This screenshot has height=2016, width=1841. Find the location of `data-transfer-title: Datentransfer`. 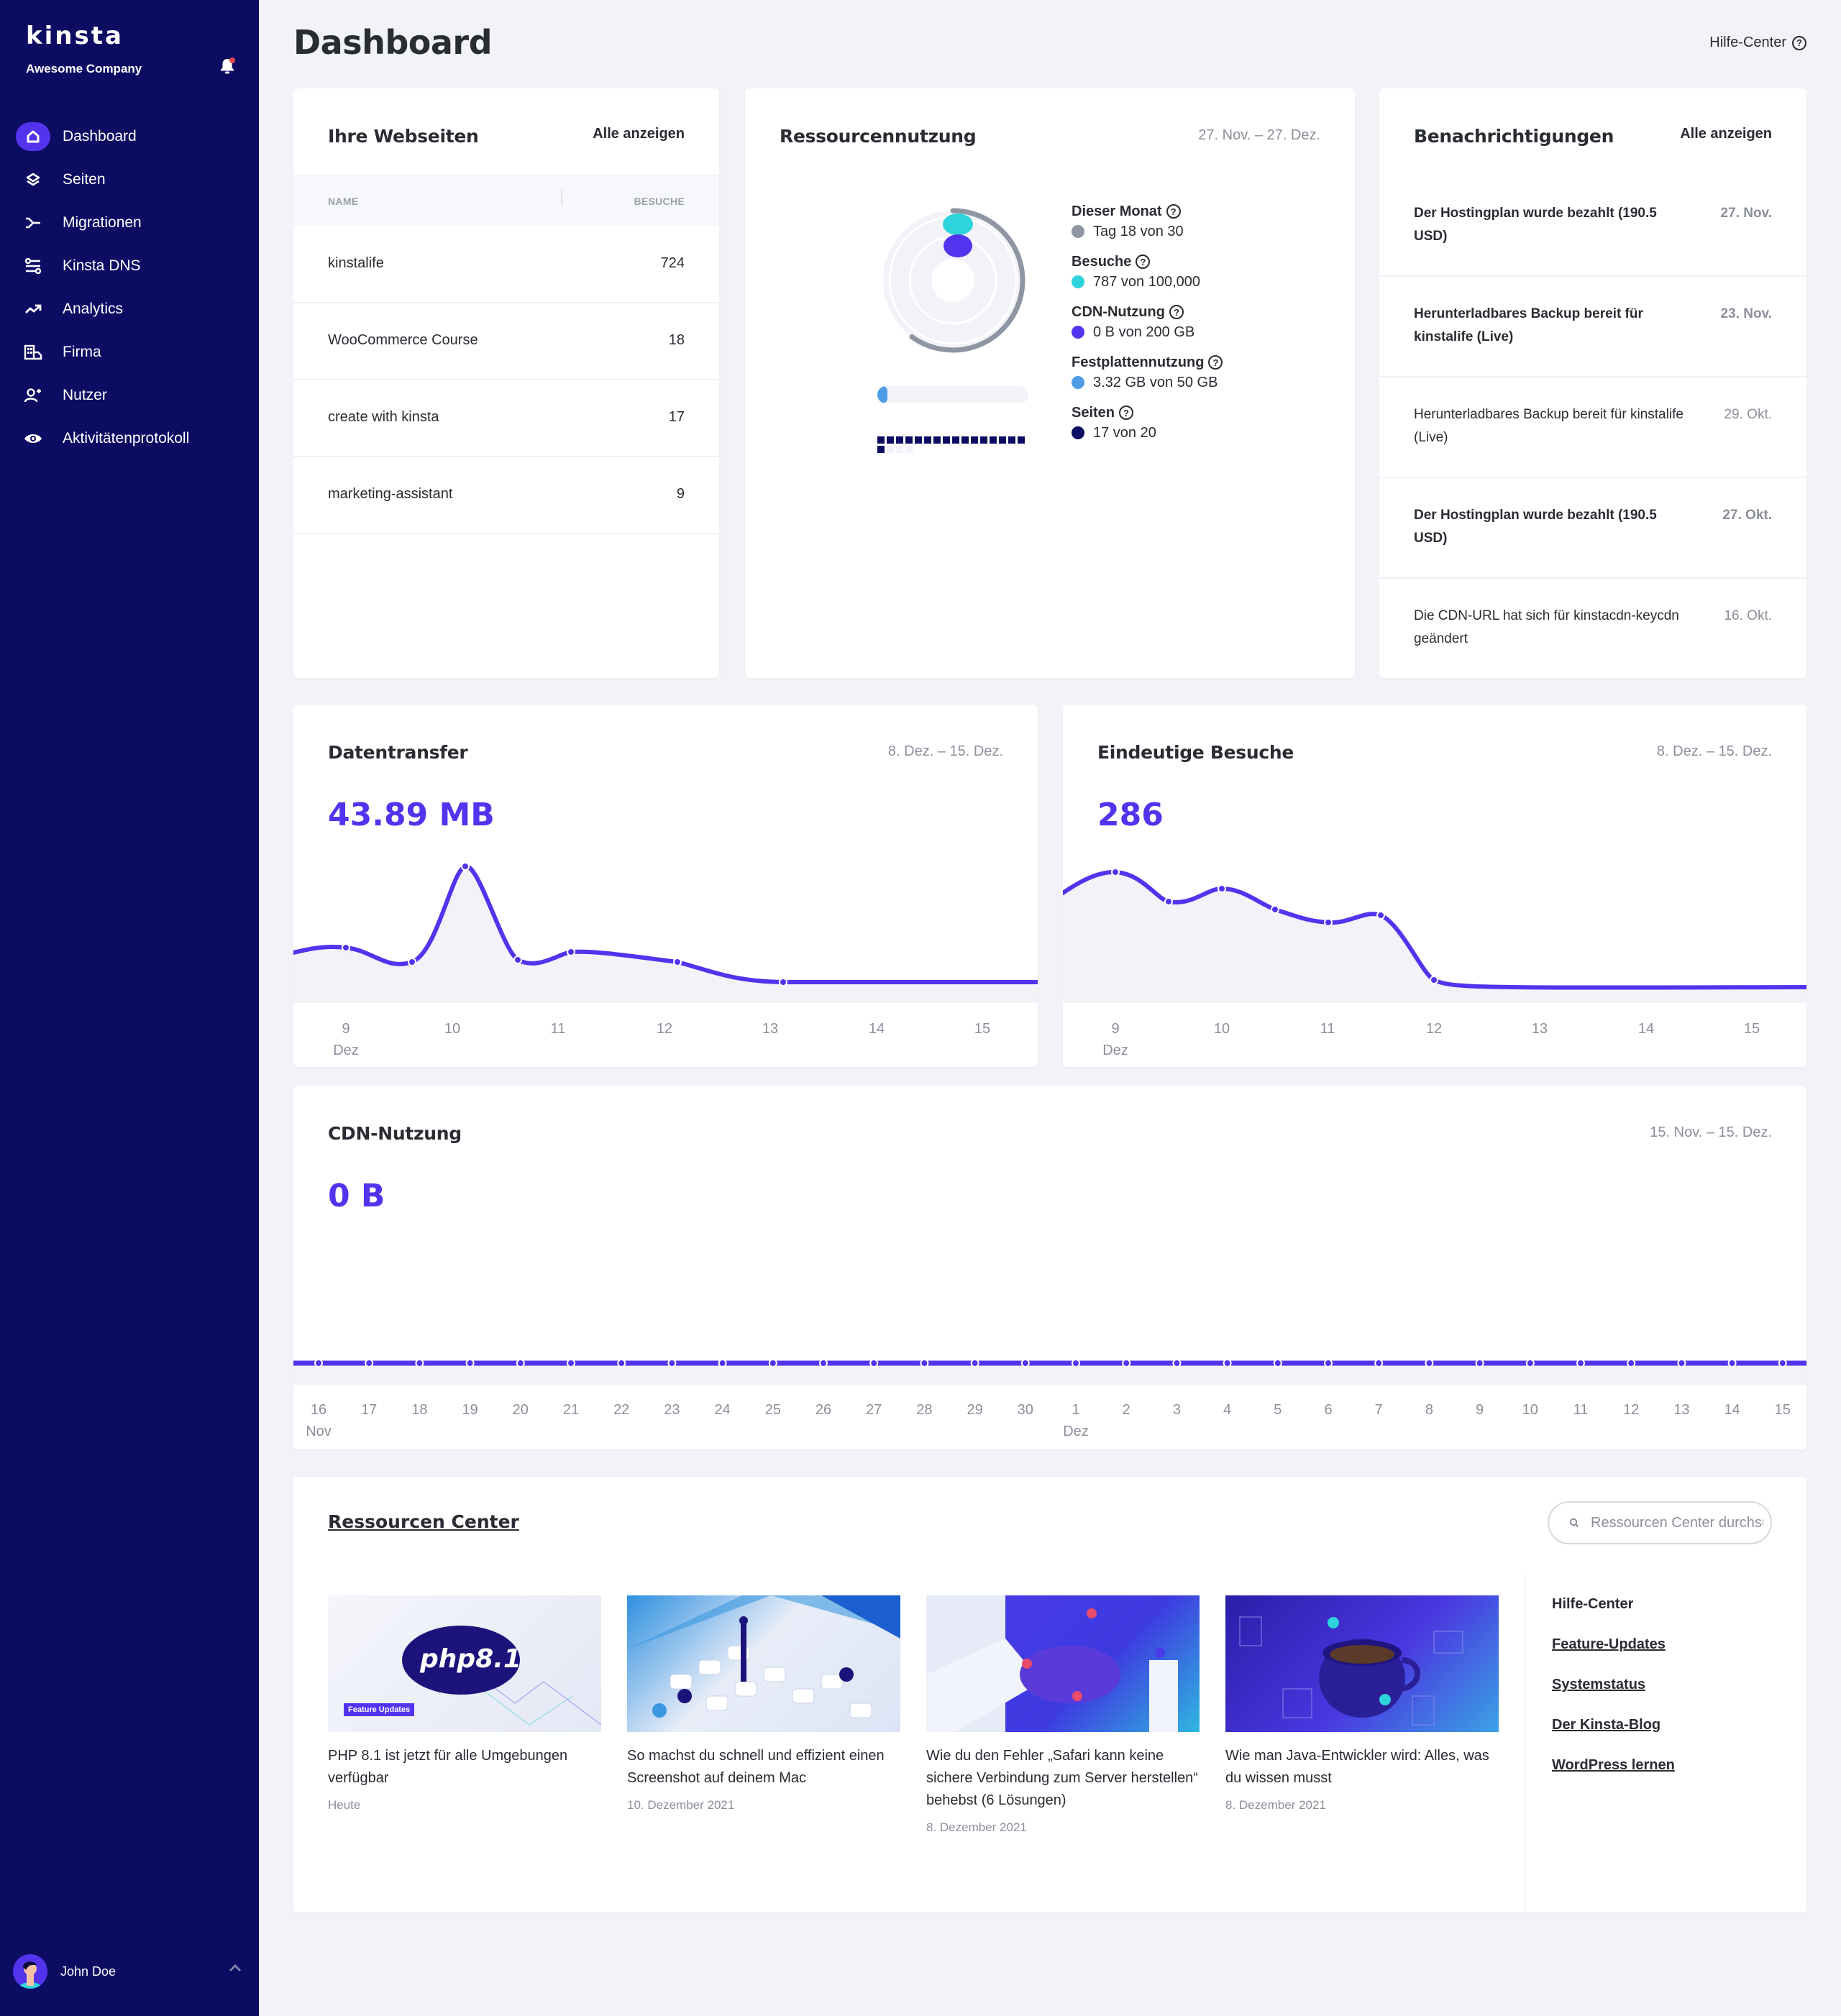

data-transfer-title: Datentransfer is located at coordinates (398, 752).